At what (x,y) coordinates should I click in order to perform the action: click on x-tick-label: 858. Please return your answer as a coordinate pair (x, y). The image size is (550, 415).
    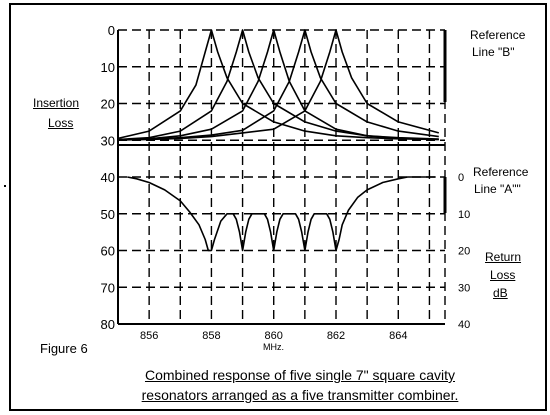
    Looking at the image, I should click on (211, 336).